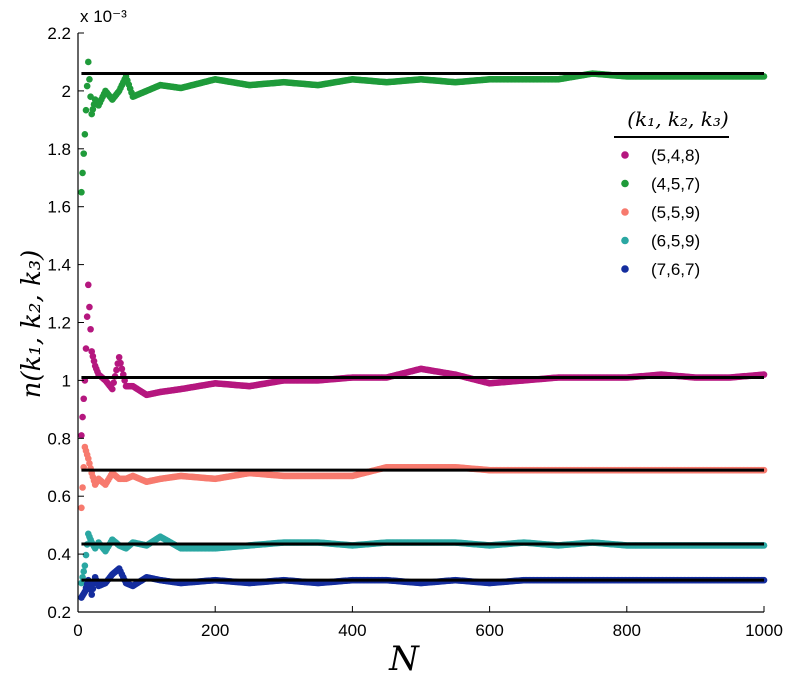 The height and width of the screenshot is (678, 789). Describe the element at coordinates (59, 496) in the screenshot. I see `y-tick-label: 0.6` at that location.